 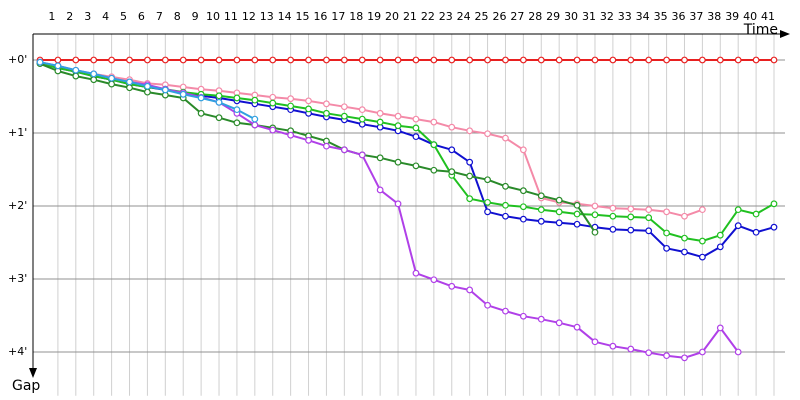 What do you see at coordinates (678, 16) in the screenshot?
I see `x-tick-label: 36` at bounding box center [678, 16].